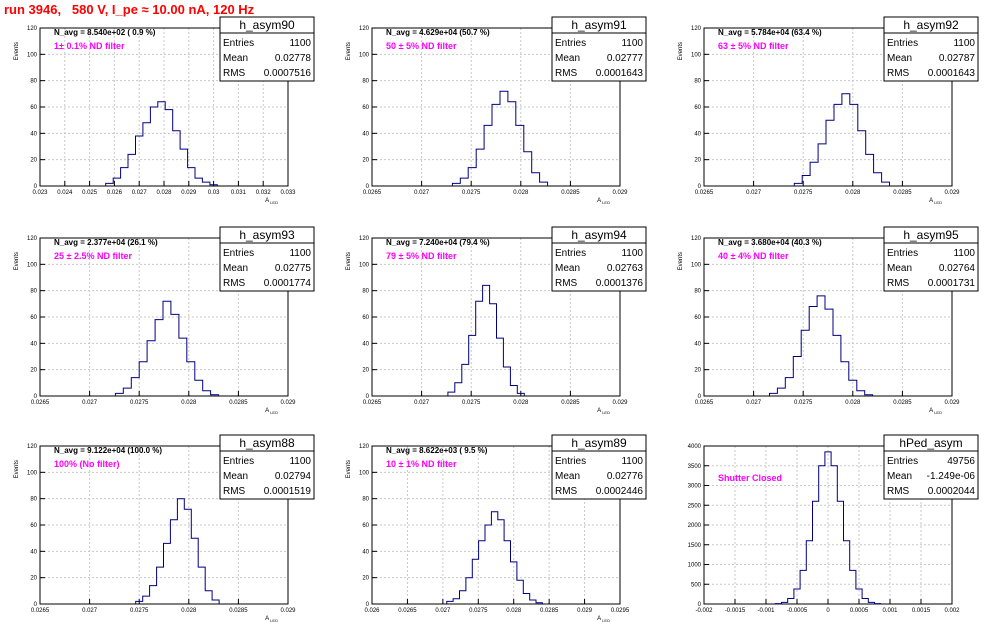 The height and width of the screenshot is (622, 996). Describe the element at coordinates (957, 268) in the screenshot. I see `stat-value: 0.02764` at that location.